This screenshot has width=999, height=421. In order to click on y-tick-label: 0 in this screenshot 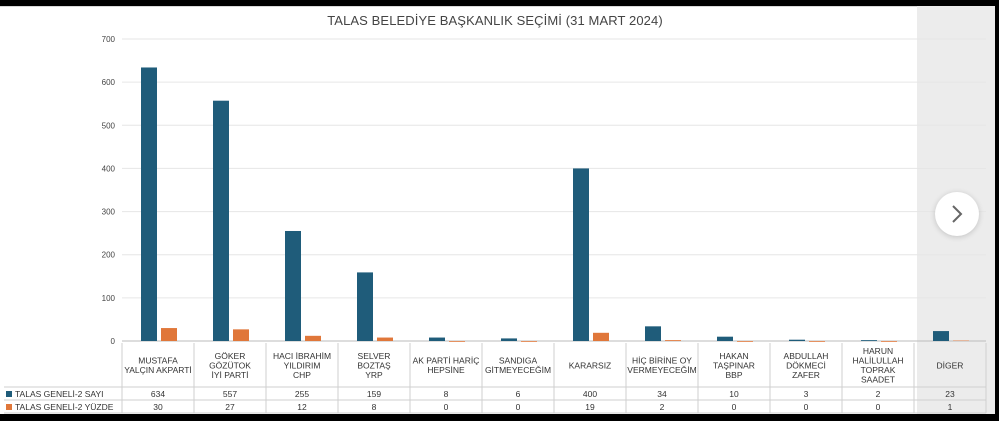, I will do `click(113, 341)`.